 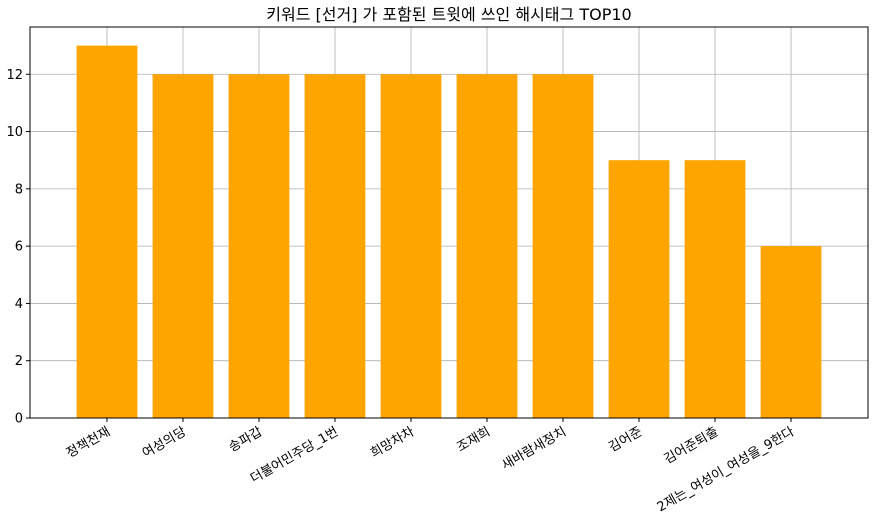 I want to click on y-tick-label: 0, so click(x=19, y=419).